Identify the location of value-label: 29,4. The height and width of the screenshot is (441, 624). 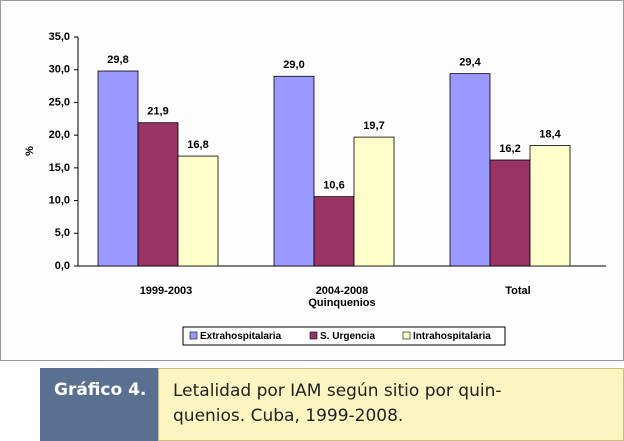
(470, 63).